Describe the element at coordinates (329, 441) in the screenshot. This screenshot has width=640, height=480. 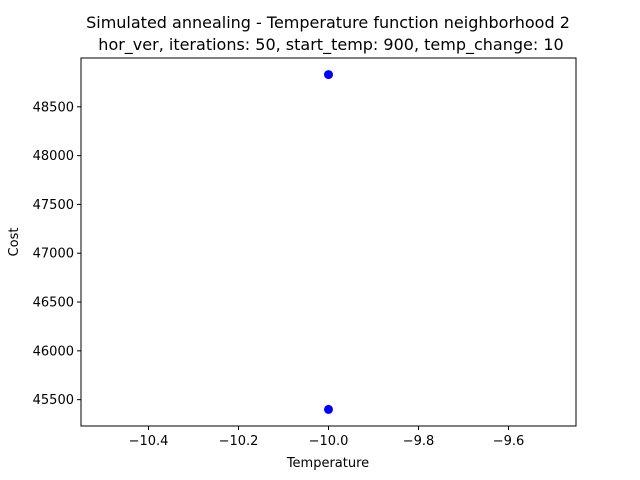
I see `x-tick-label: −10.0` at that location.